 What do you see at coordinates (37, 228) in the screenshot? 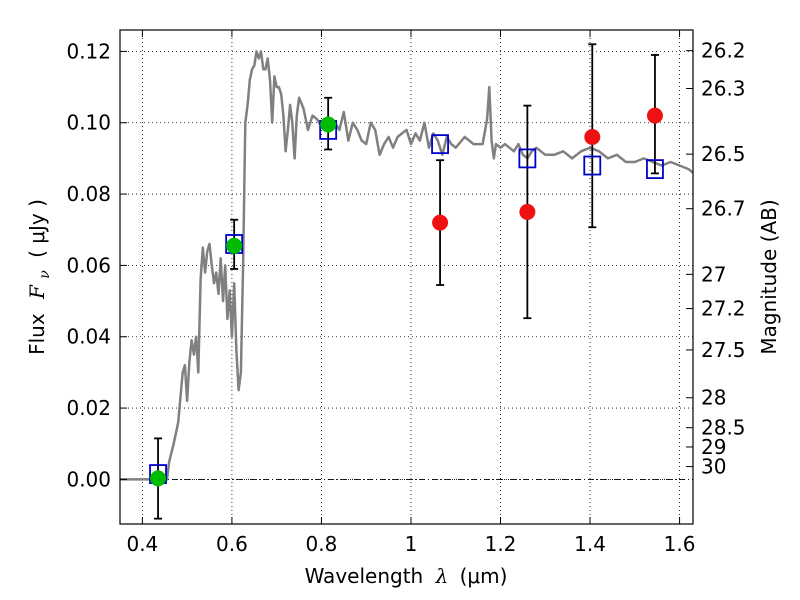
I see `y-axis-label-units: ( μJy )` at bounding box center [37, 228].